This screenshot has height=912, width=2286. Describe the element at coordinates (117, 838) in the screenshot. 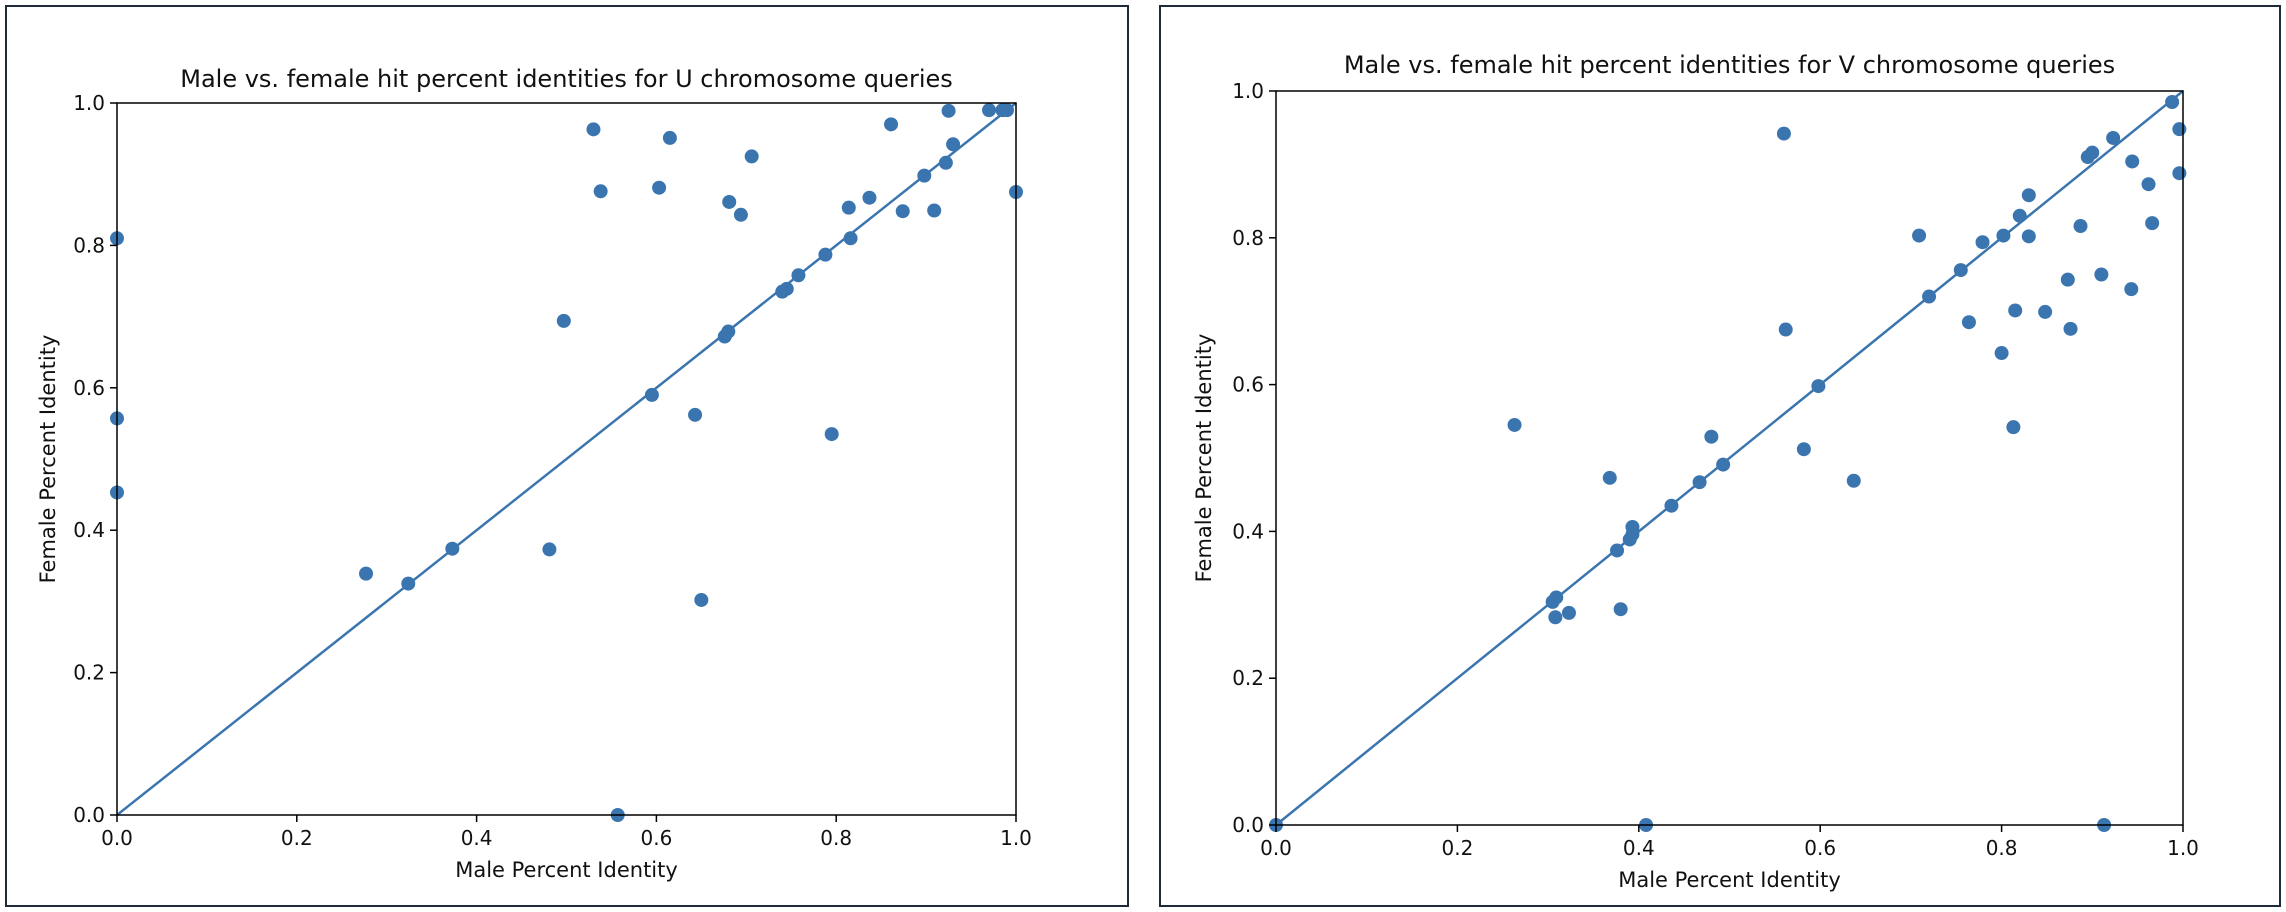

I see `x-tick-label: 0.0` at that location.